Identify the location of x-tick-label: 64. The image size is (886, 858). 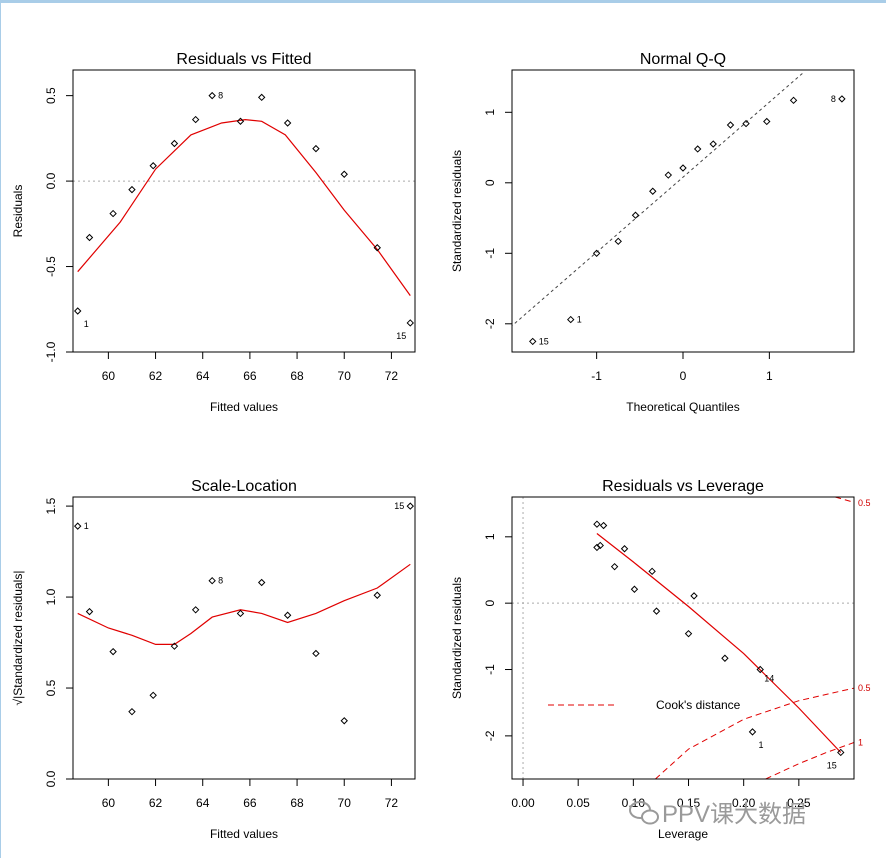
(203, 803).